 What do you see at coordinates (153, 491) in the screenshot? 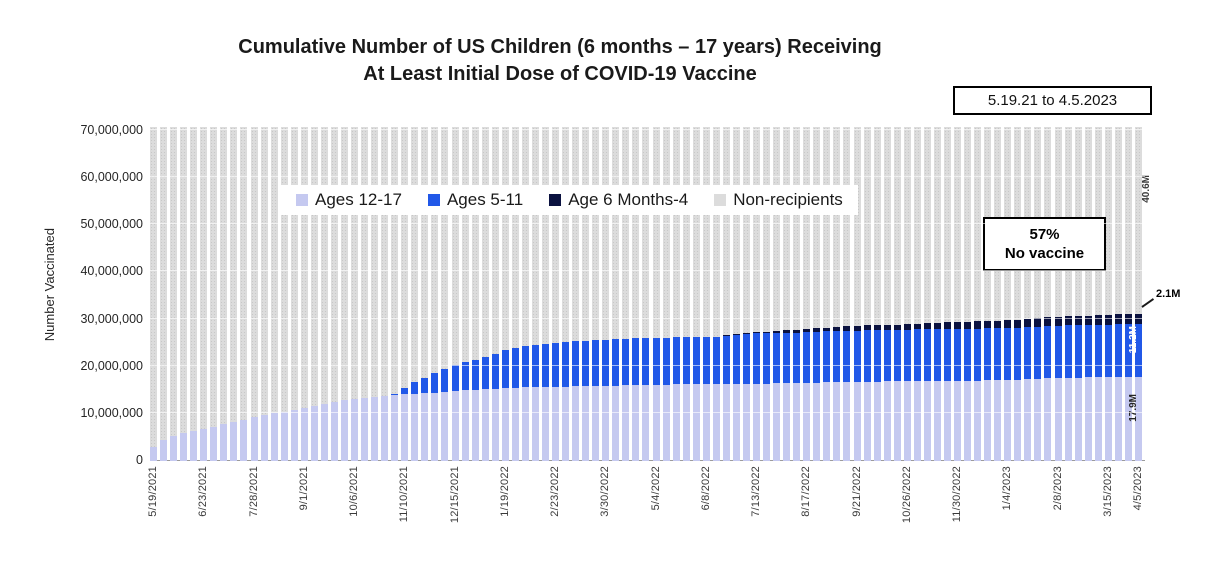
I see `x-axis-tick-label: 5/19/2021` at bounding box center [153, 491].